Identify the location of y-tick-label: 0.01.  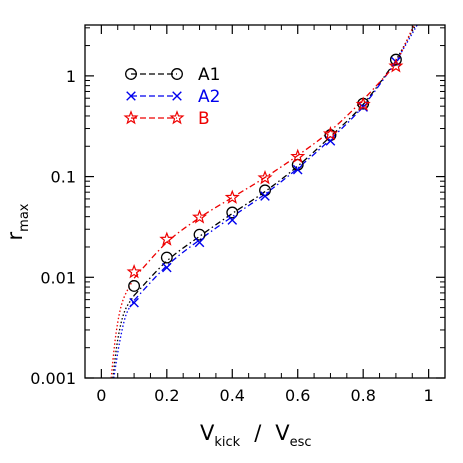
(58, 277).